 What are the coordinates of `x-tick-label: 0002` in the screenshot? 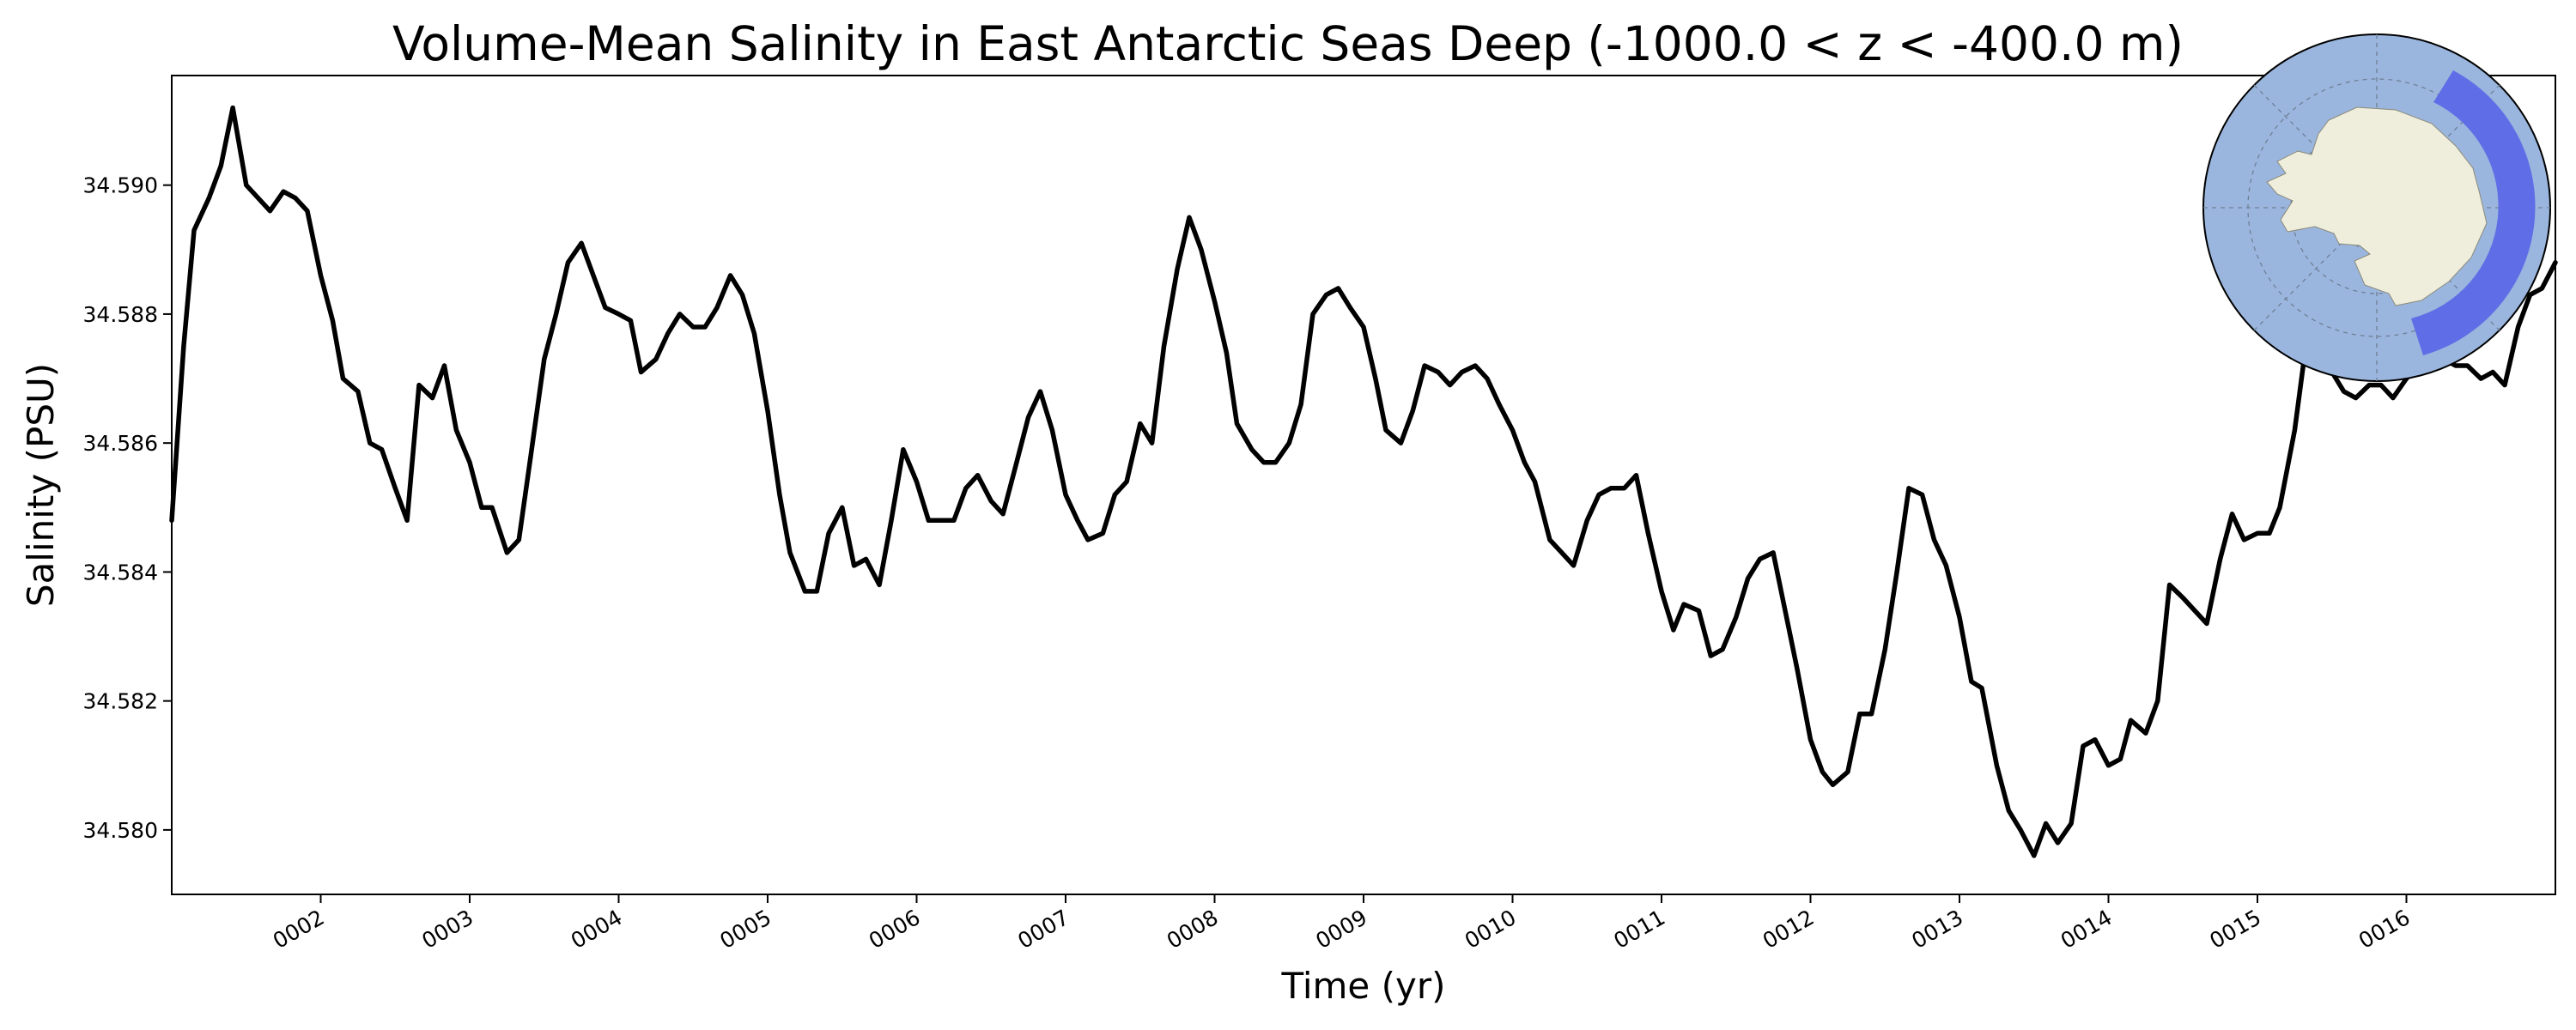 It's located at (299, 929).